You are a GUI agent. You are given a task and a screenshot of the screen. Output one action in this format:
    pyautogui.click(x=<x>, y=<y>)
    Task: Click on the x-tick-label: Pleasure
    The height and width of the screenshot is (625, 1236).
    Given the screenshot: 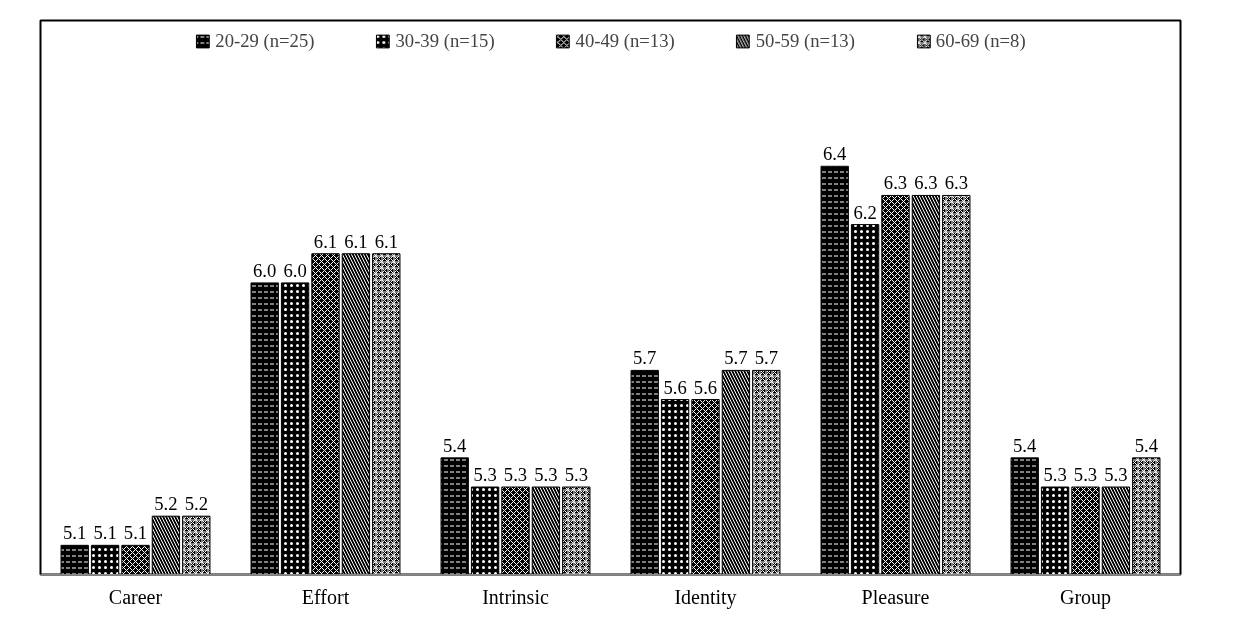 What is the action you would take?
    pyautogui.click(x=895, y=596)
    